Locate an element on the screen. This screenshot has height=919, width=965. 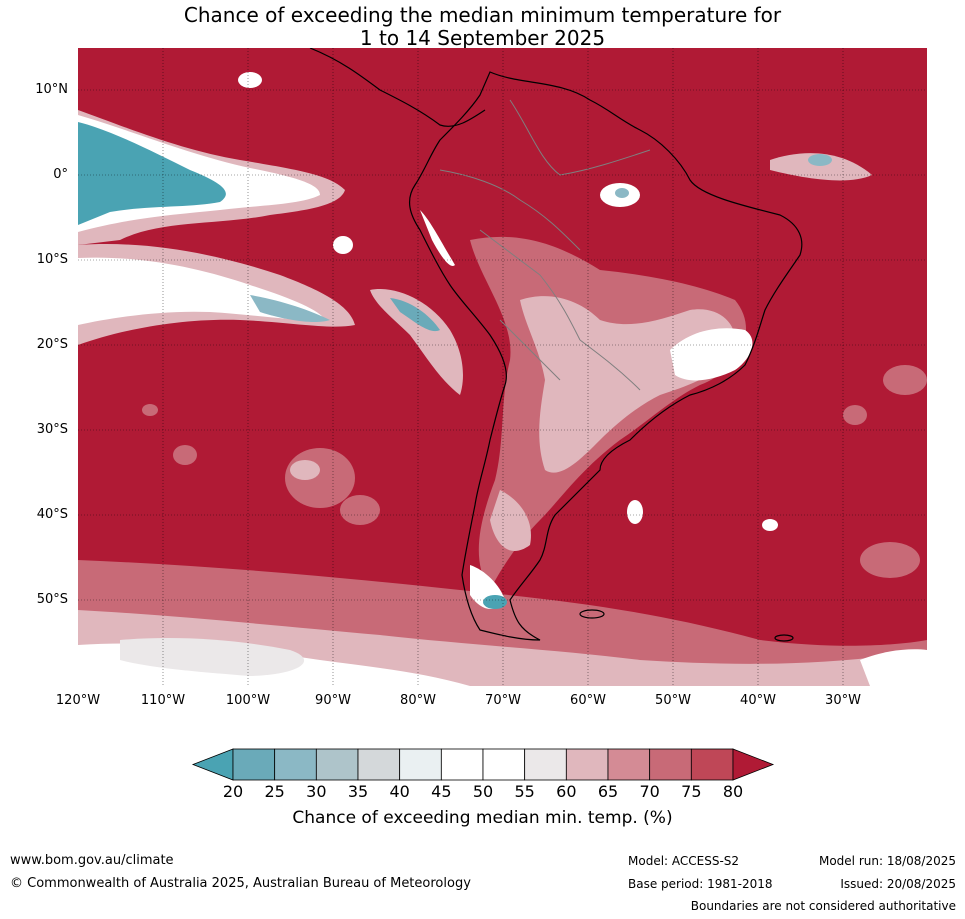
lon-label-70w: 70°W is located at coordinates (503, 700).